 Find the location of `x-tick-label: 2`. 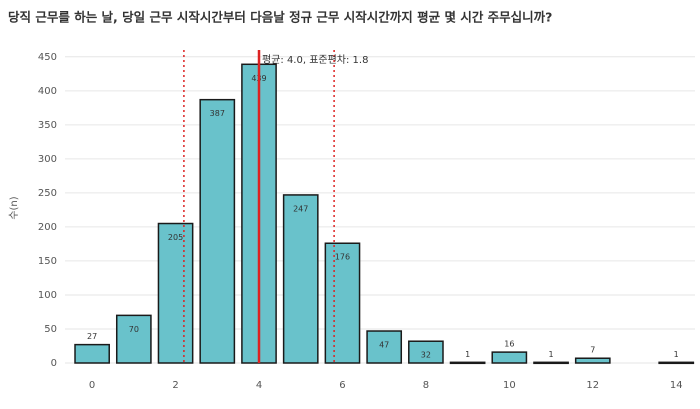

x-tick-label: 2 is located at coordinates (175, 385).